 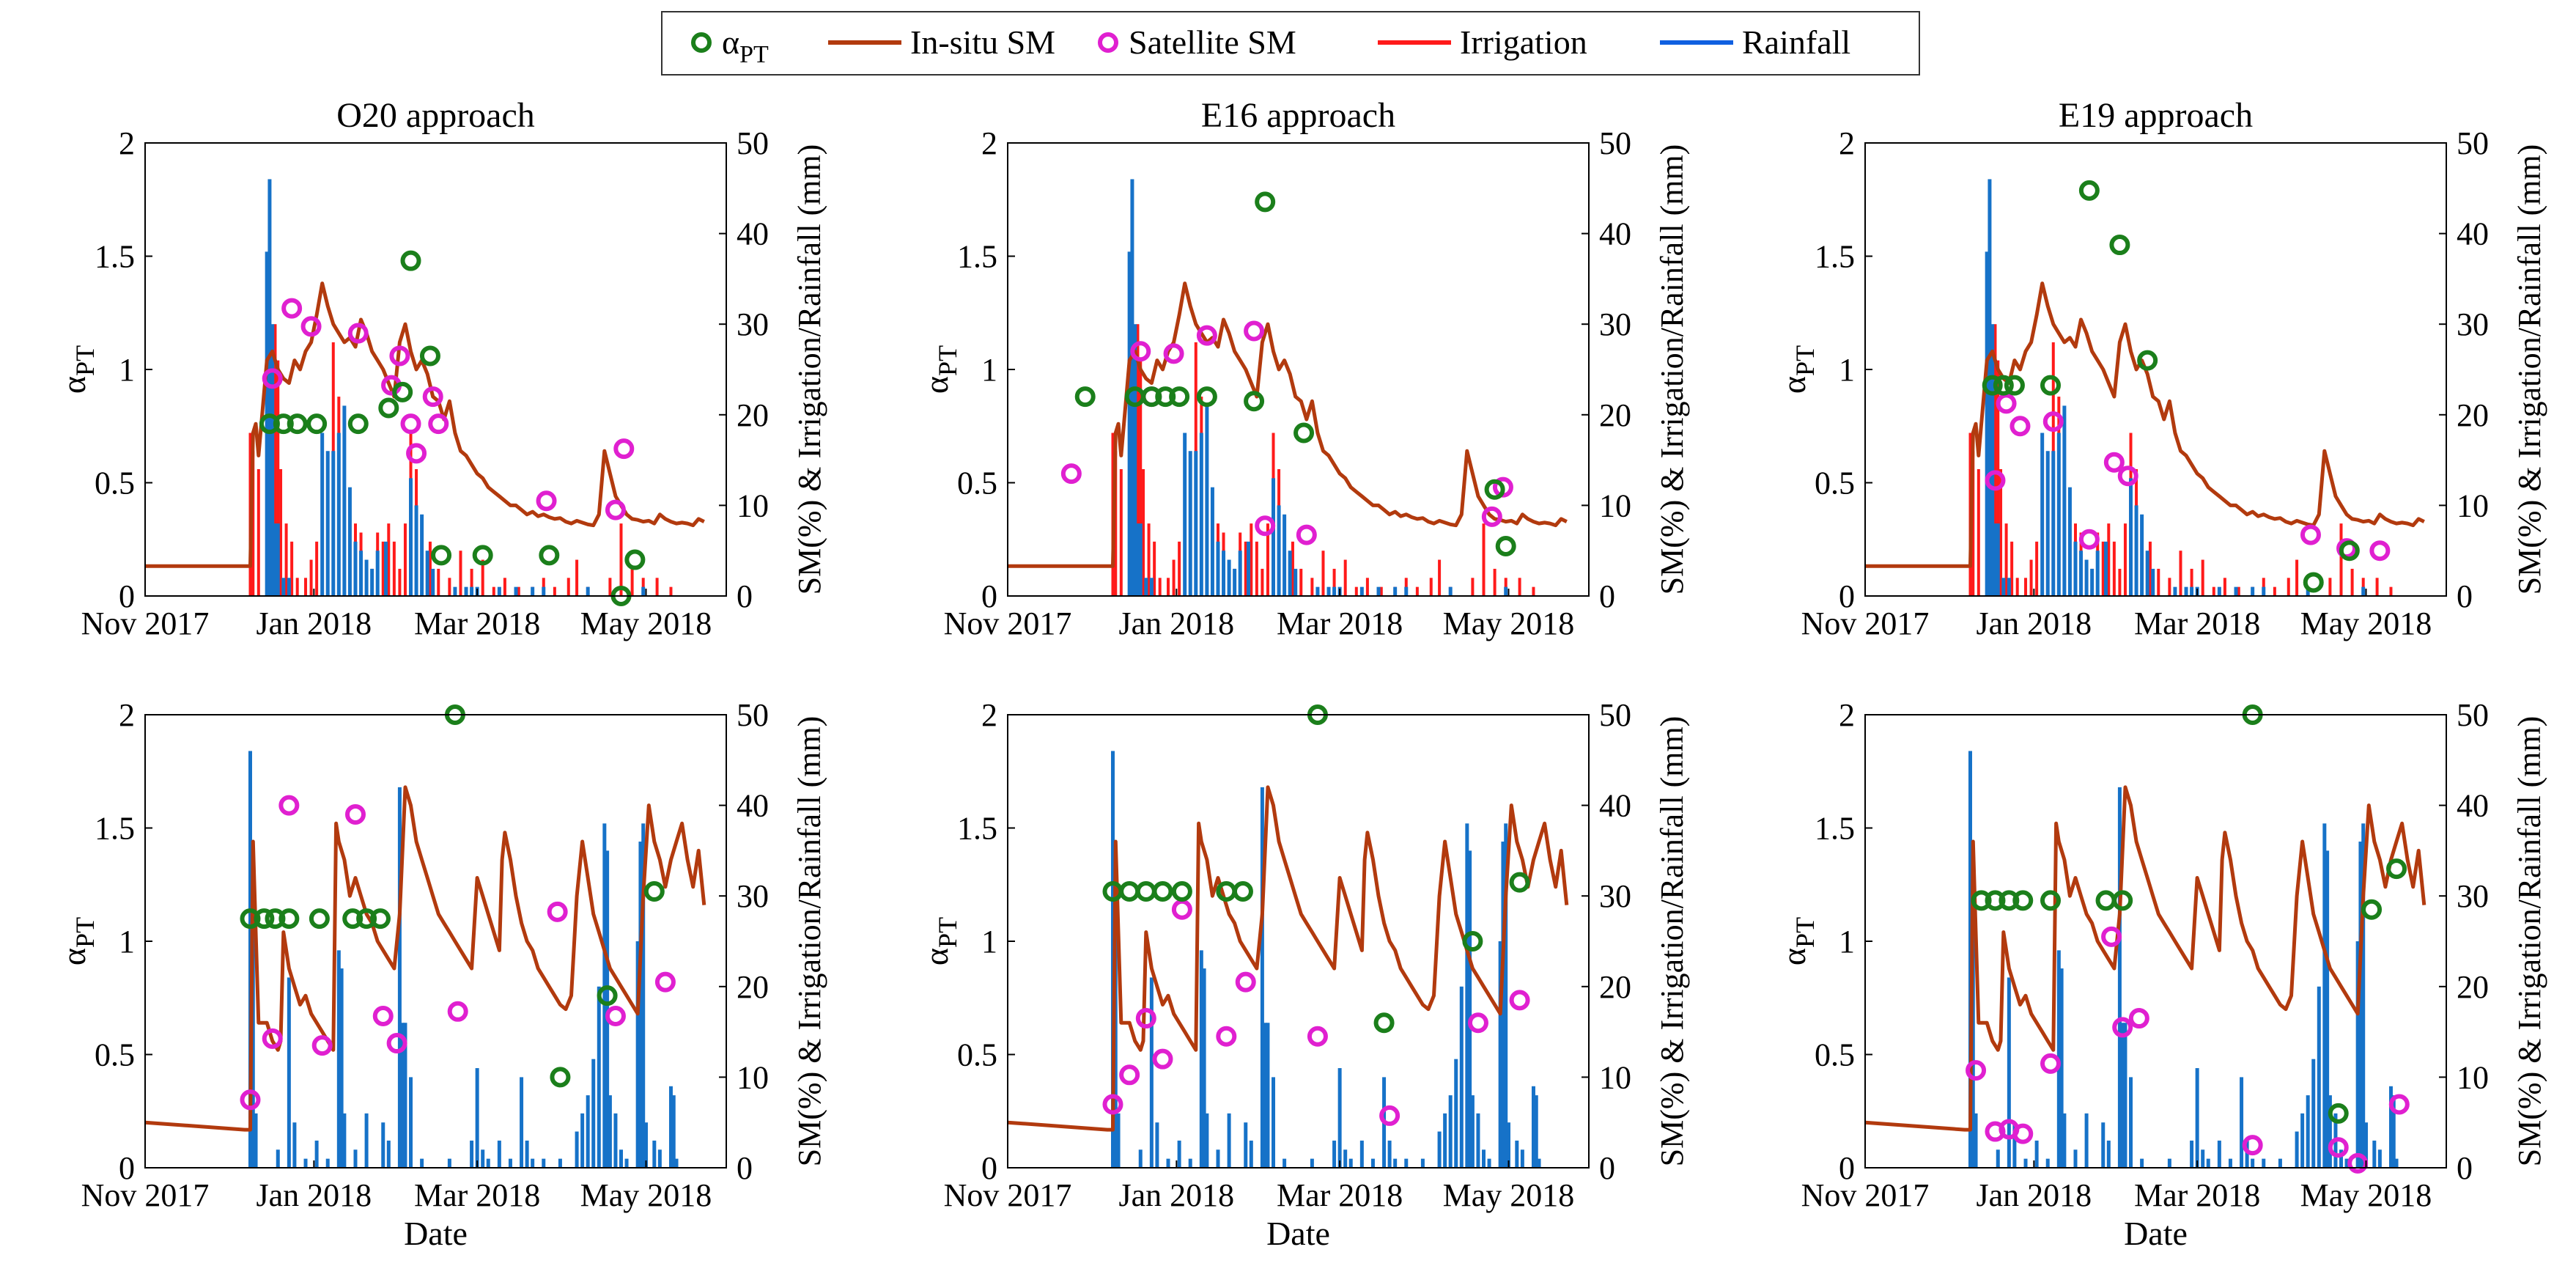 What do you see at coordinates (425, 958) in the screenshot?
I see `insitu-sm-line` at bounding box center [425, 958].